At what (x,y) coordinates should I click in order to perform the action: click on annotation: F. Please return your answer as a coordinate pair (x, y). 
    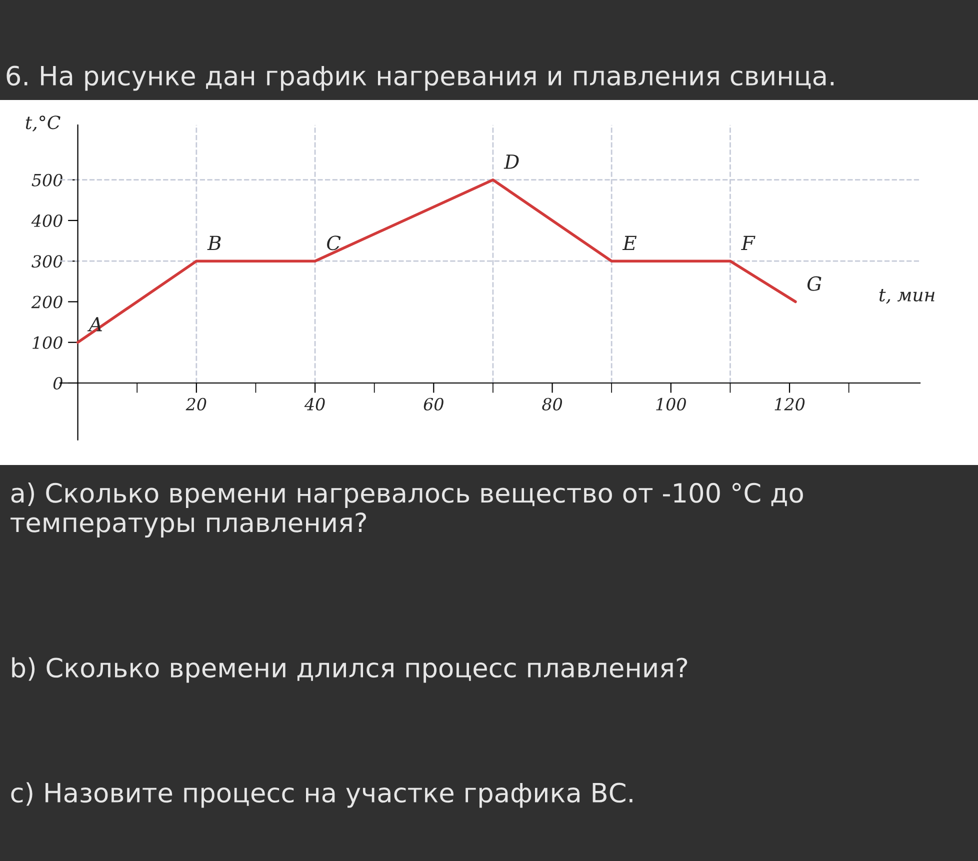
    Looking at the image, I should click on (748, 243).